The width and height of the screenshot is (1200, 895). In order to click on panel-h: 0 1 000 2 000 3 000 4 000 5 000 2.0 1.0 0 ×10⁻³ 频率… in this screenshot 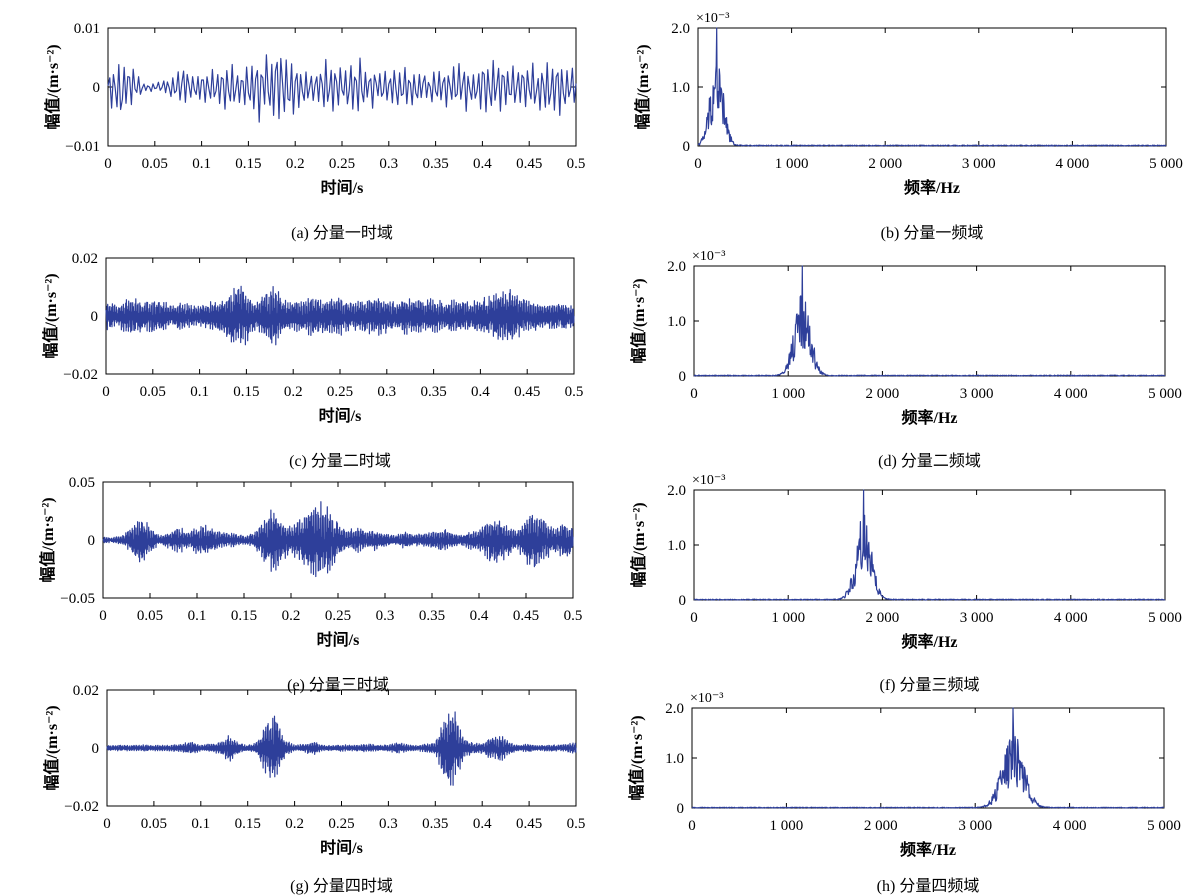, I will do `click(904, 793)`.